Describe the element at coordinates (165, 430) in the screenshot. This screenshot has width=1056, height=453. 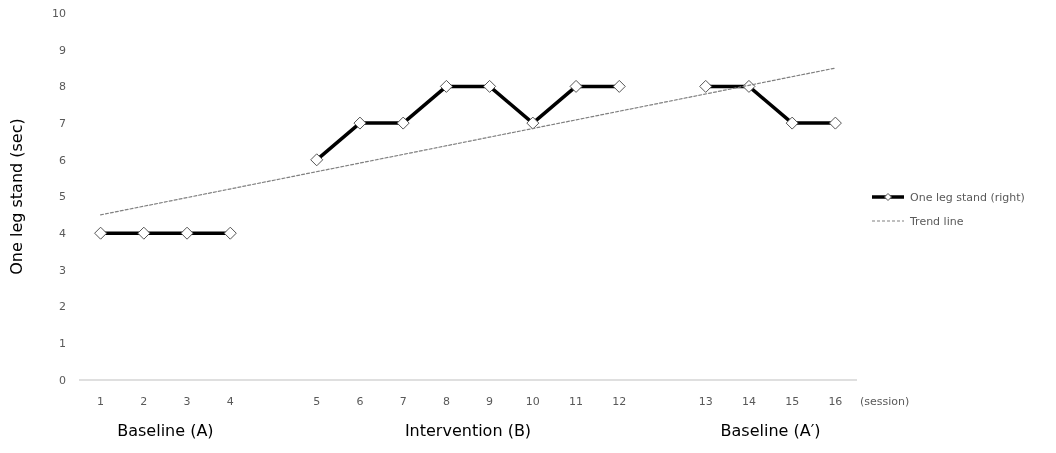
I see `text: Baseline (A)` at that location.